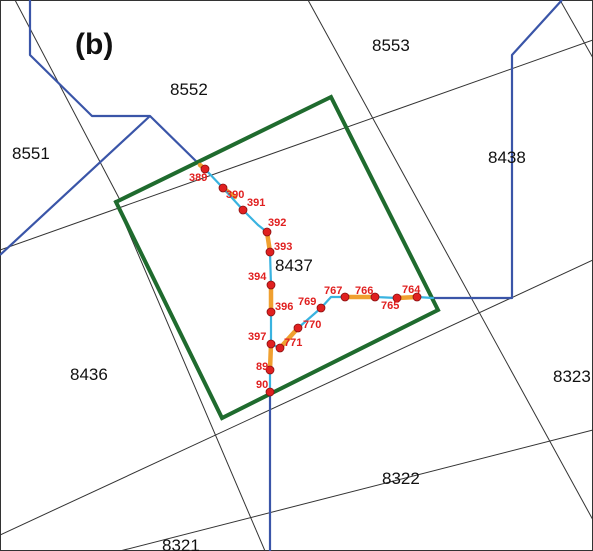  I want to click on tile-label-8437: 8437, so click(294, 265).